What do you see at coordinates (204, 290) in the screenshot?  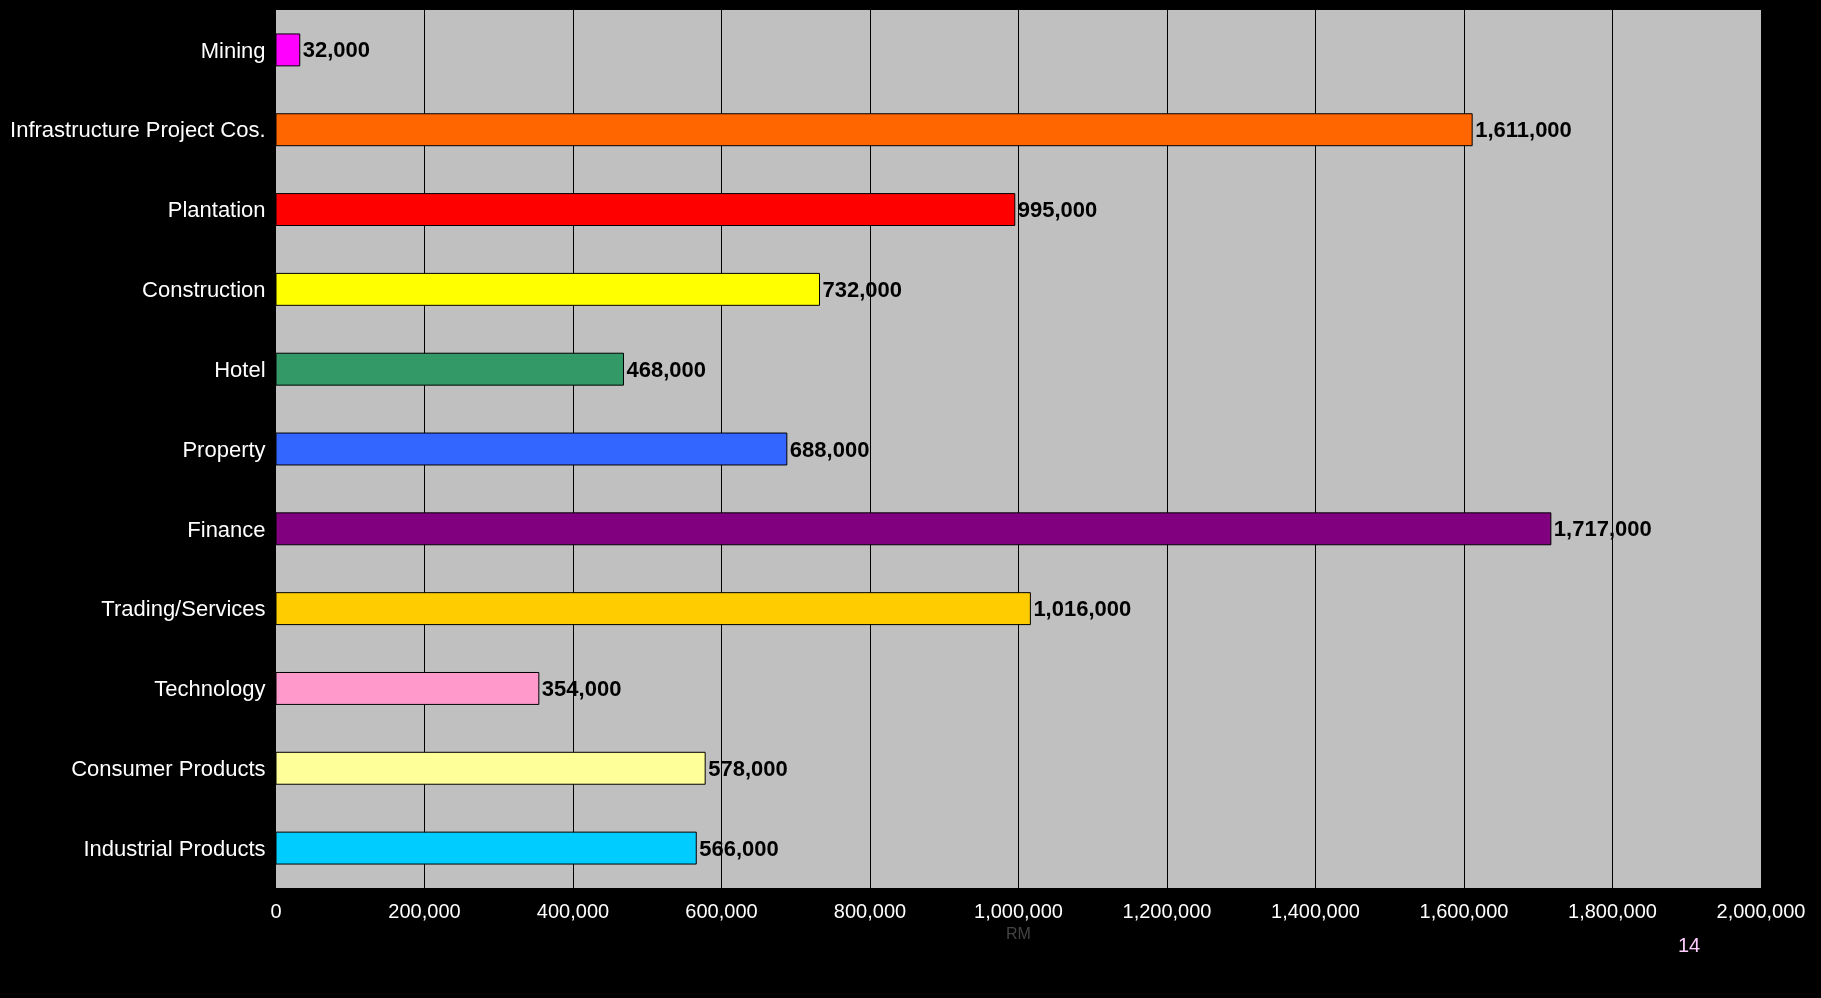 I see `y-tick-label: Construction` at bounding box center [204, 290].